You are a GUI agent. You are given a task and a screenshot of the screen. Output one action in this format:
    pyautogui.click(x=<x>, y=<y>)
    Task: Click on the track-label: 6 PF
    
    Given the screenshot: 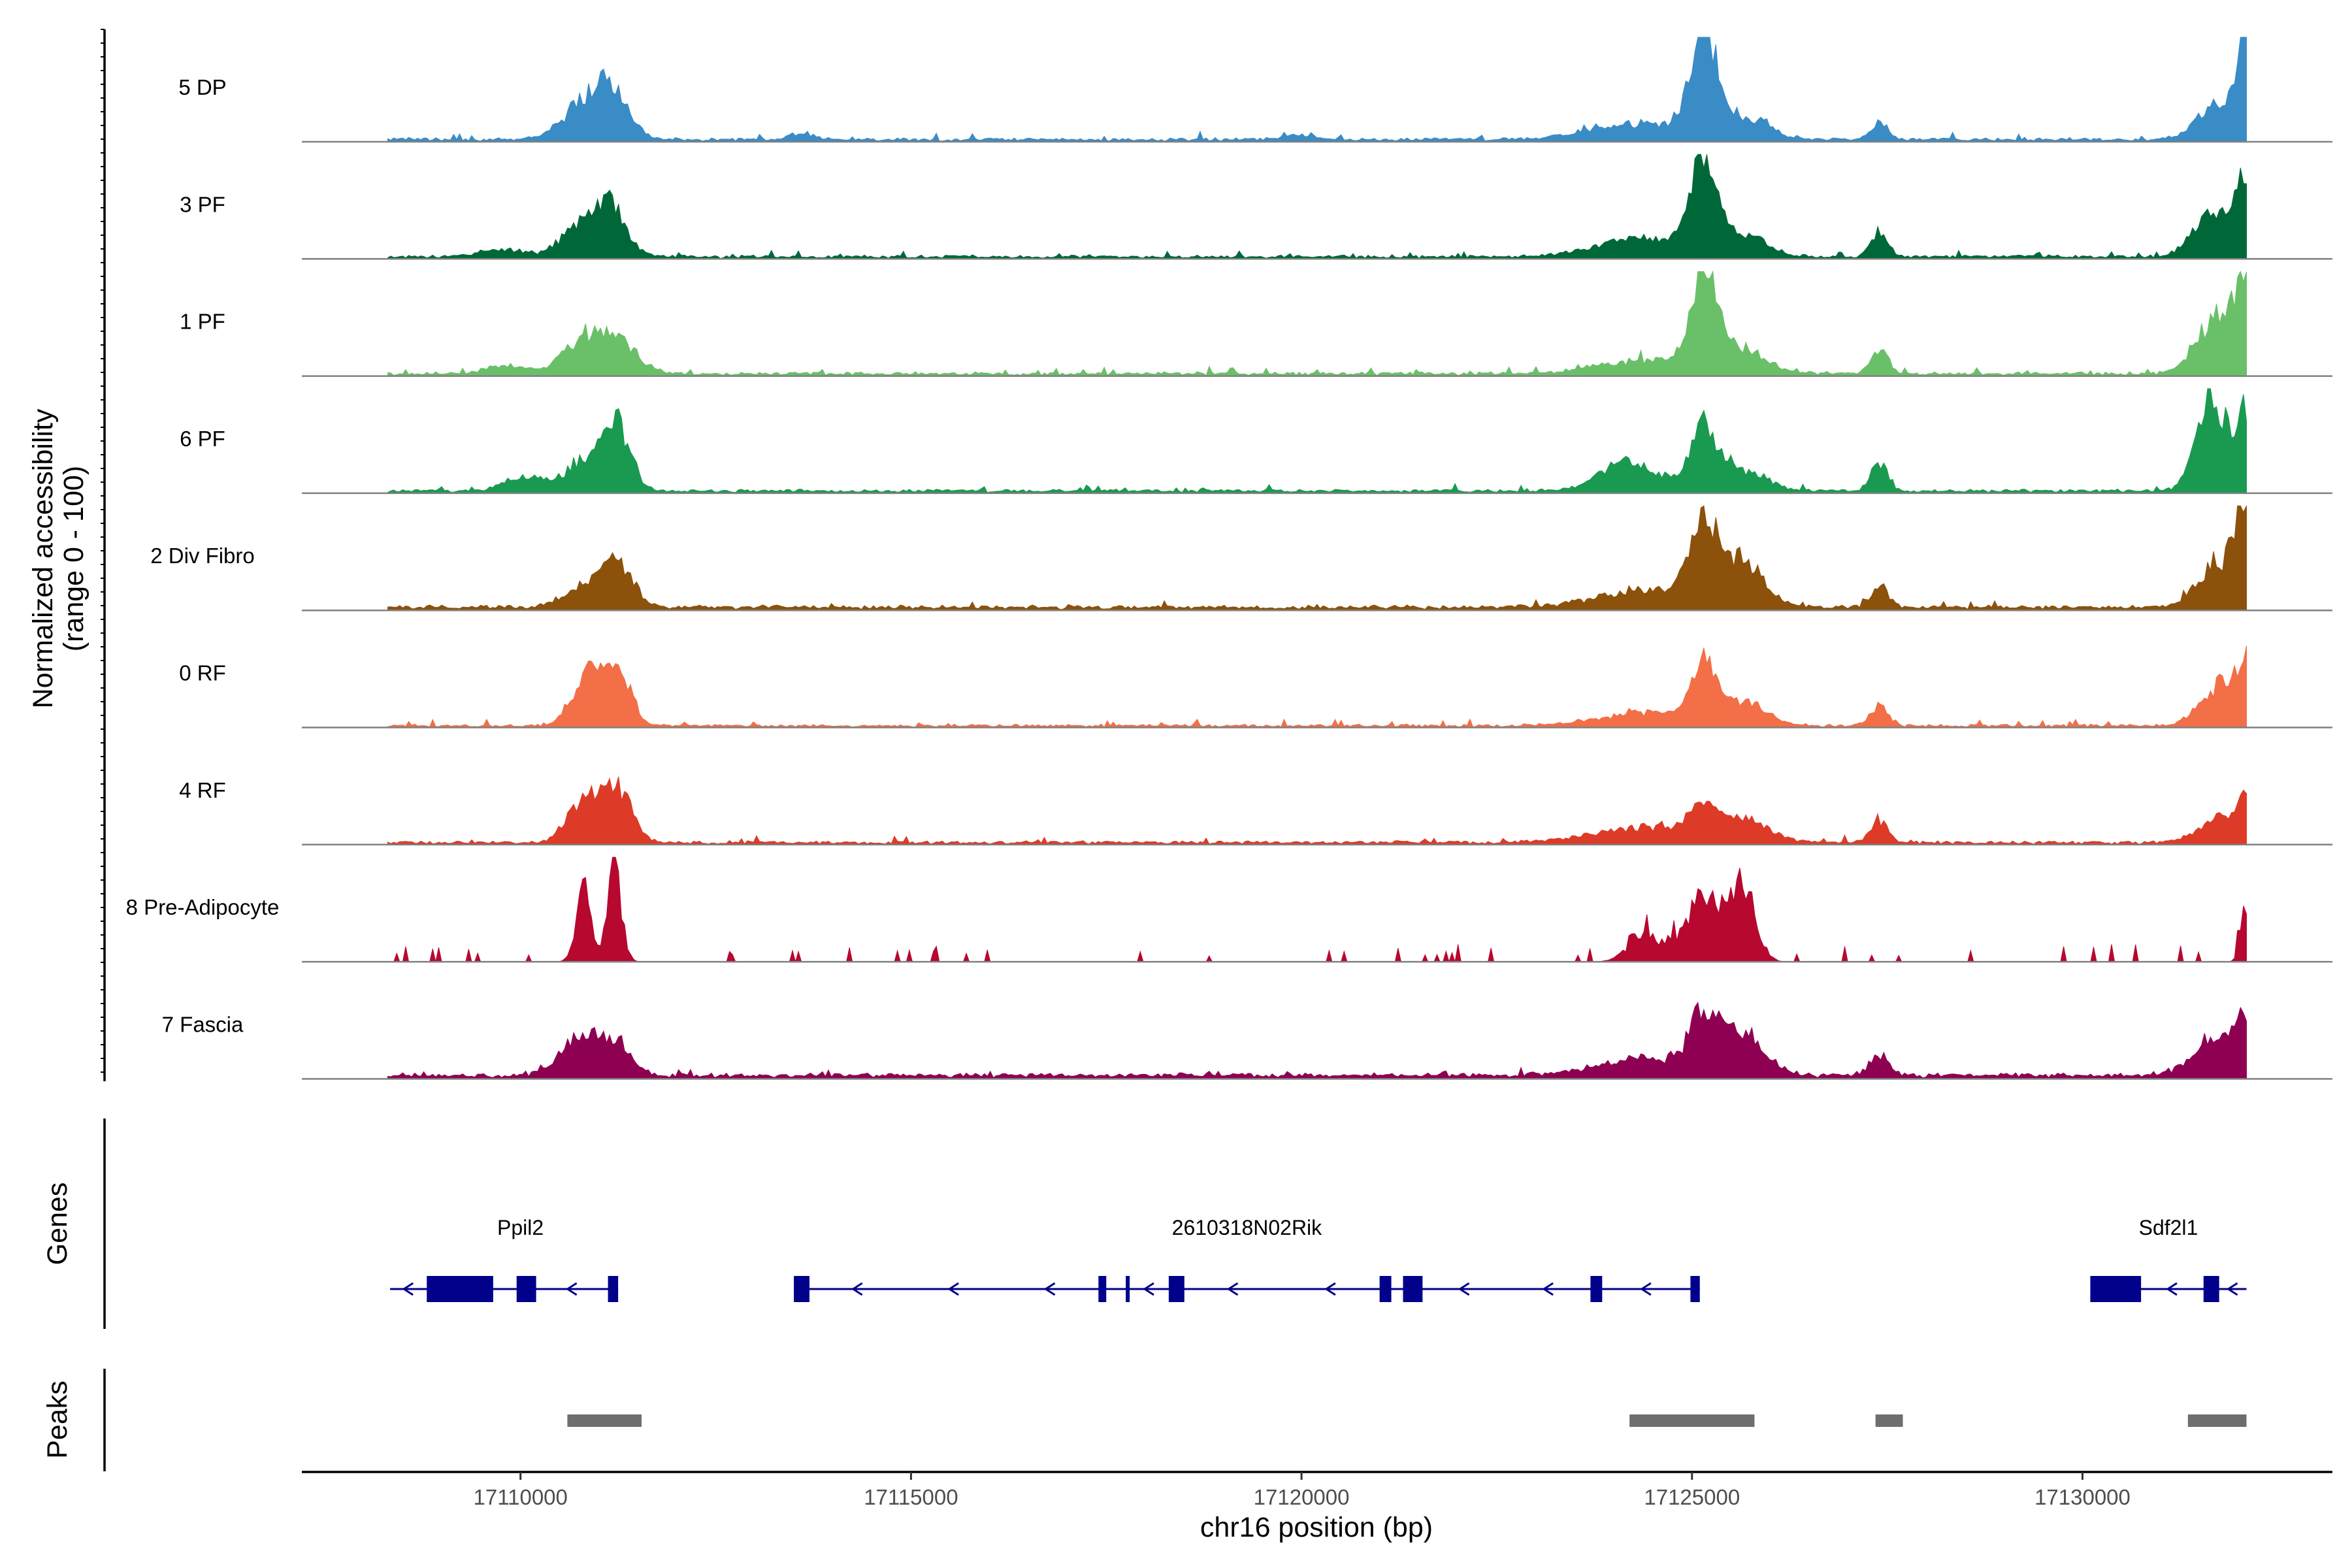 What is the action you would take?
    pyautogui.click(x=202, y=439)
    